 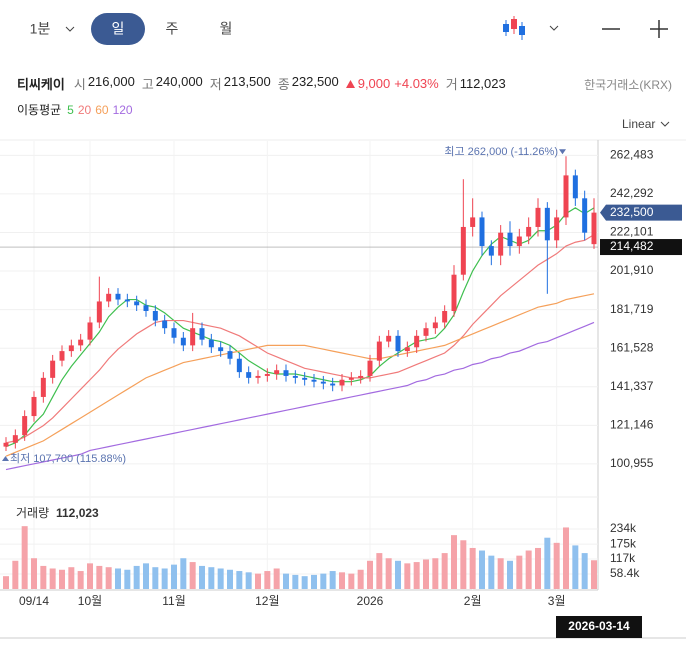 I want to click on tab: 일, so click(x=118, y=29).